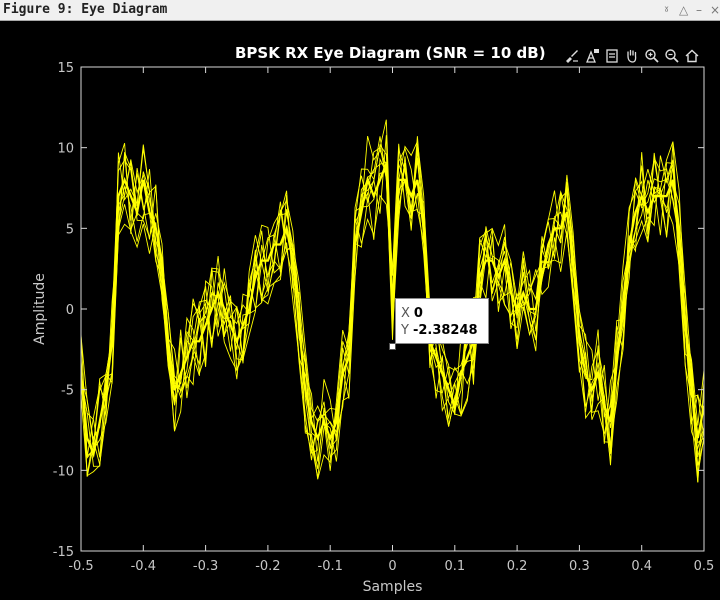 The image size is (720, 600). What do you see at coordinates (572, 56) in the screenshot?
I see `brush-icon` at bounding box center [572, 56].